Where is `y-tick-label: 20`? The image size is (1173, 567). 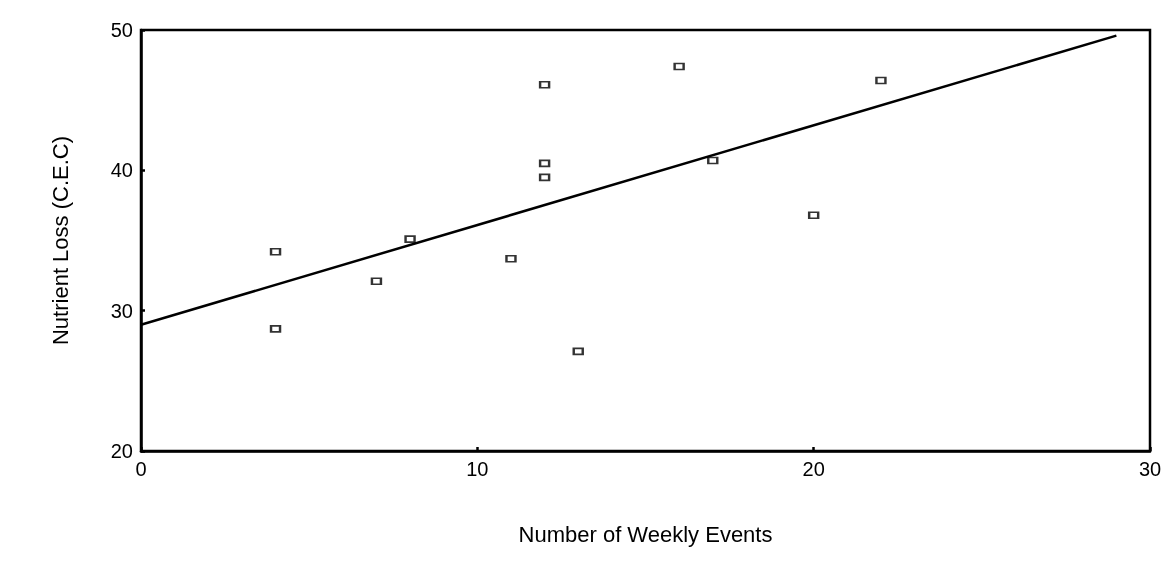
y-tick-label: 20 is located at coordinates (121, 451).